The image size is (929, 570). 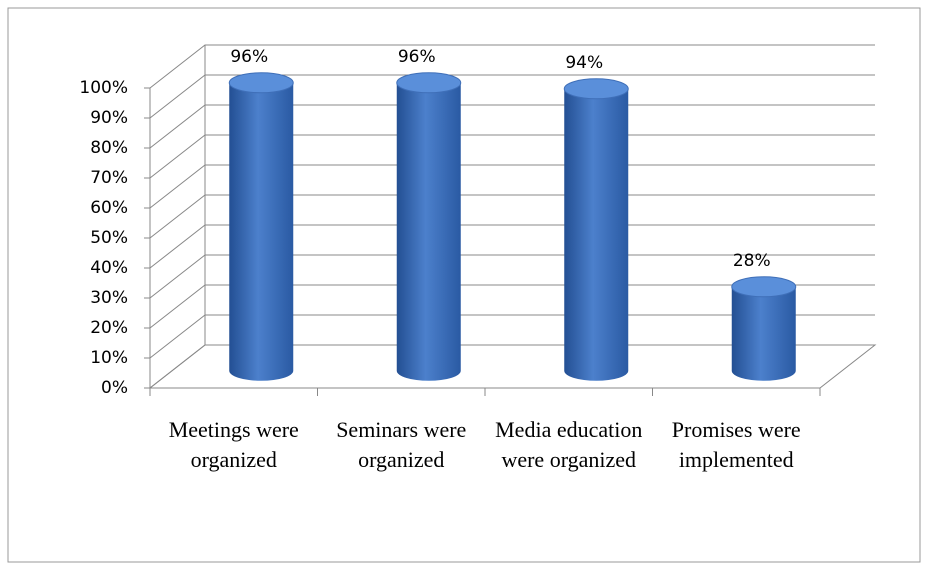 I want to click on y-tick-label: 50%, so click(x=109, y=238).